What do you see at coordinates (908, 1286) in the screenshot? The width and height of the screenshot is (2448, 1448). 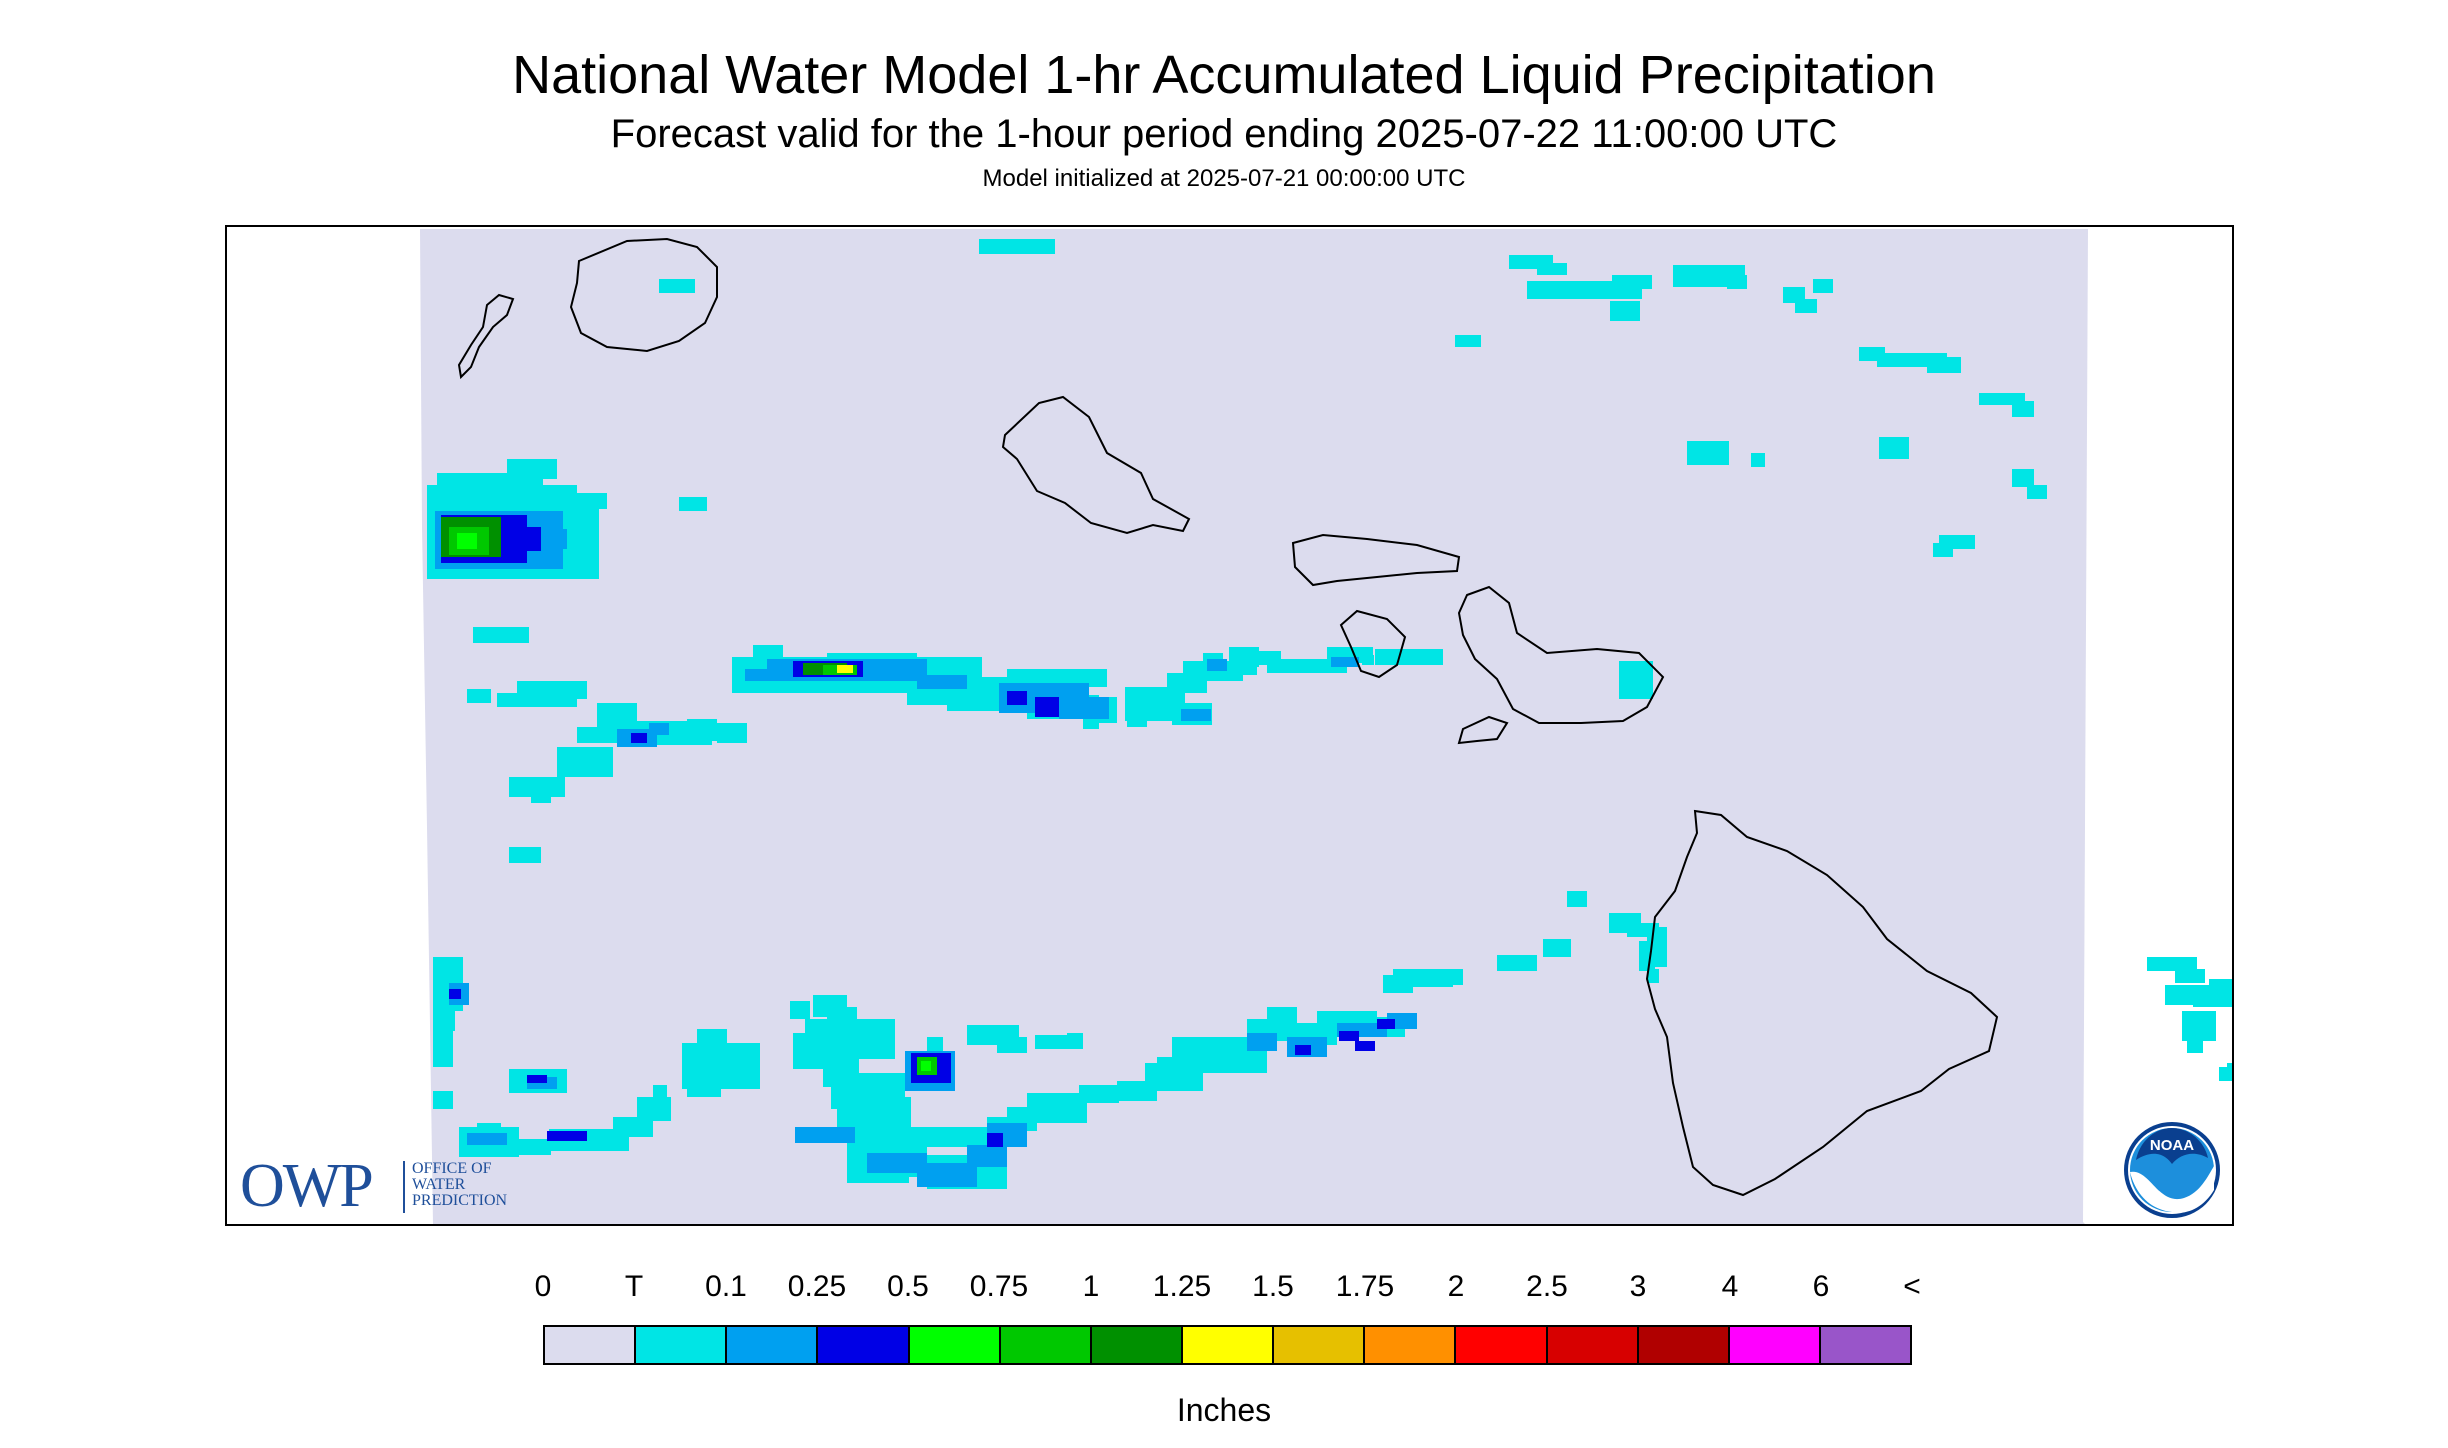 I see `legend-label: 0.5` at bounding box center [908, 1286].